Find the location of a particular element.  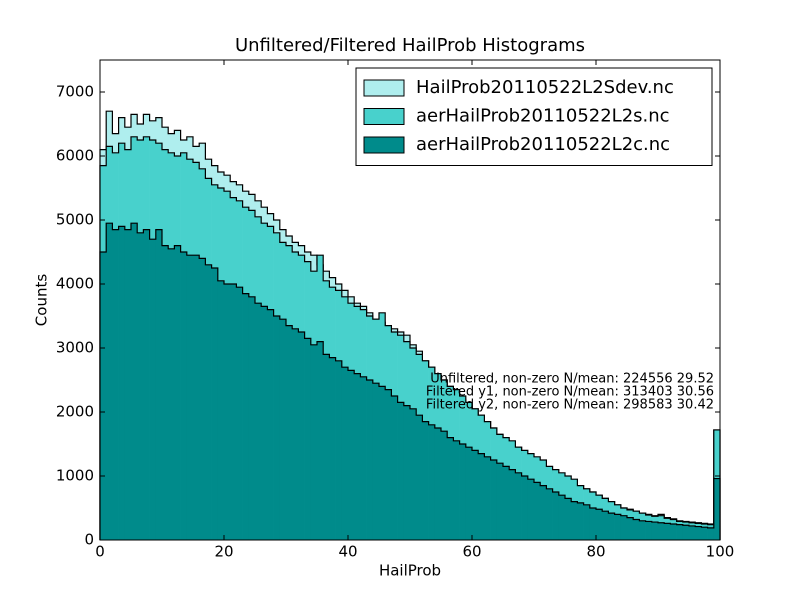

x-tick-label: 0 is located at coordinates (100, 552).